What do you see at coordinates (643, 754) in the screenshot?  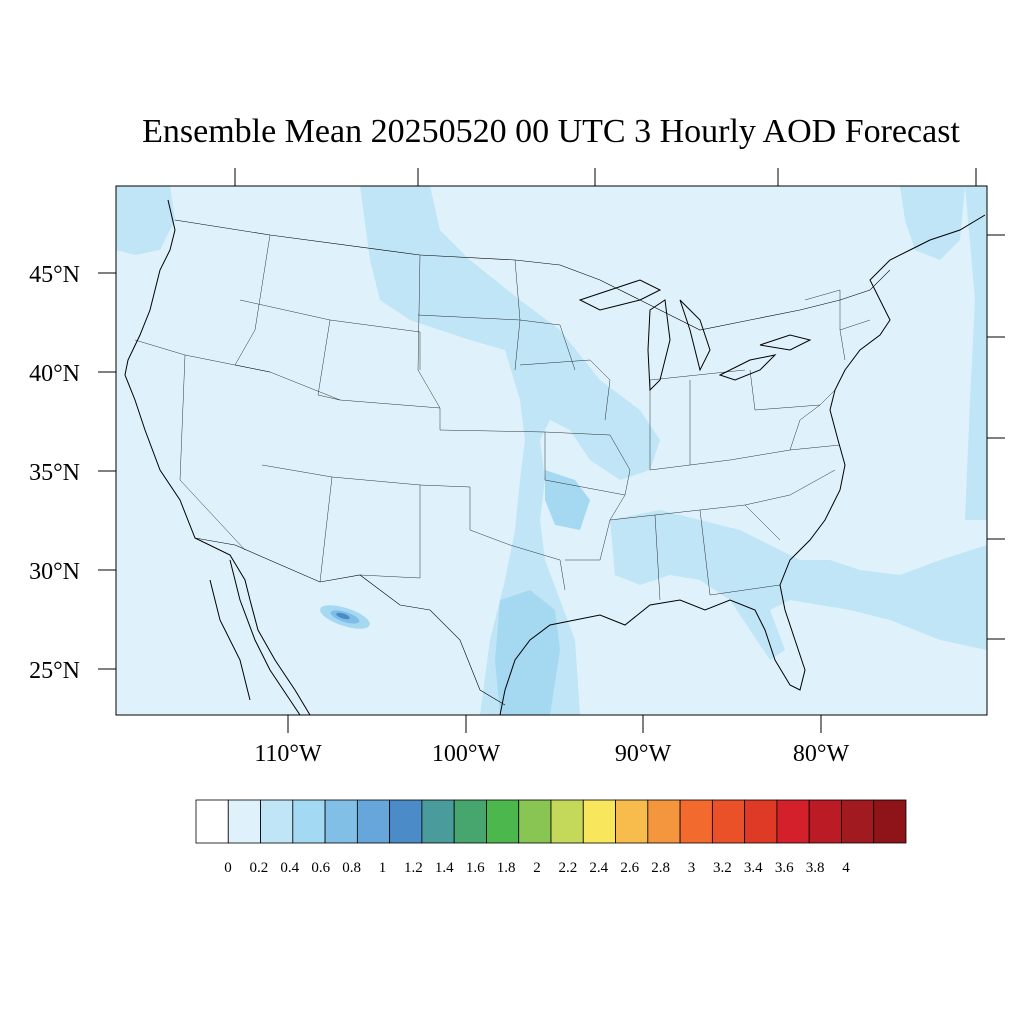 I see `longitude-label: 90°W` at bounding box center [643, 754].